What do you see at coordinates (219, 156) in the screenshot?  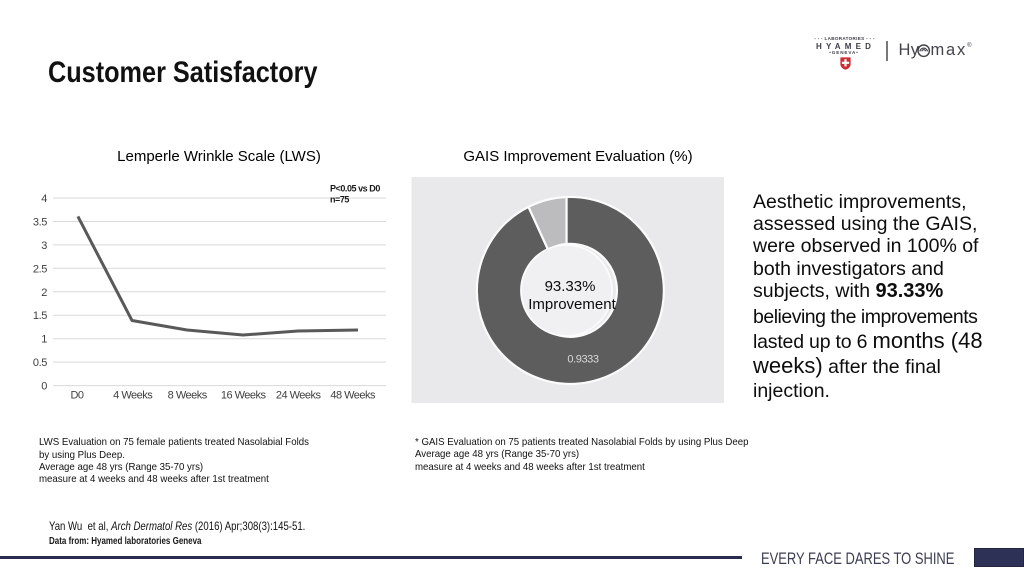 I see `svg-text: Lemperle Wrinkle Scale (LWS)` at bounding box center [219, 156].